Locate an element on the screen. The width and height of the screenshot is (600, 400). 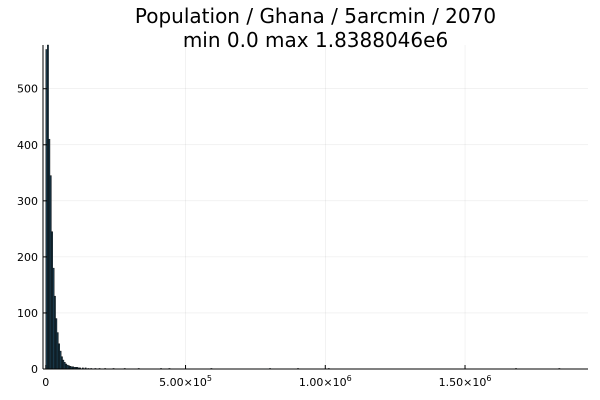
x-tick-label: 1.00×10⁶ is located at coordinates (325, 381).